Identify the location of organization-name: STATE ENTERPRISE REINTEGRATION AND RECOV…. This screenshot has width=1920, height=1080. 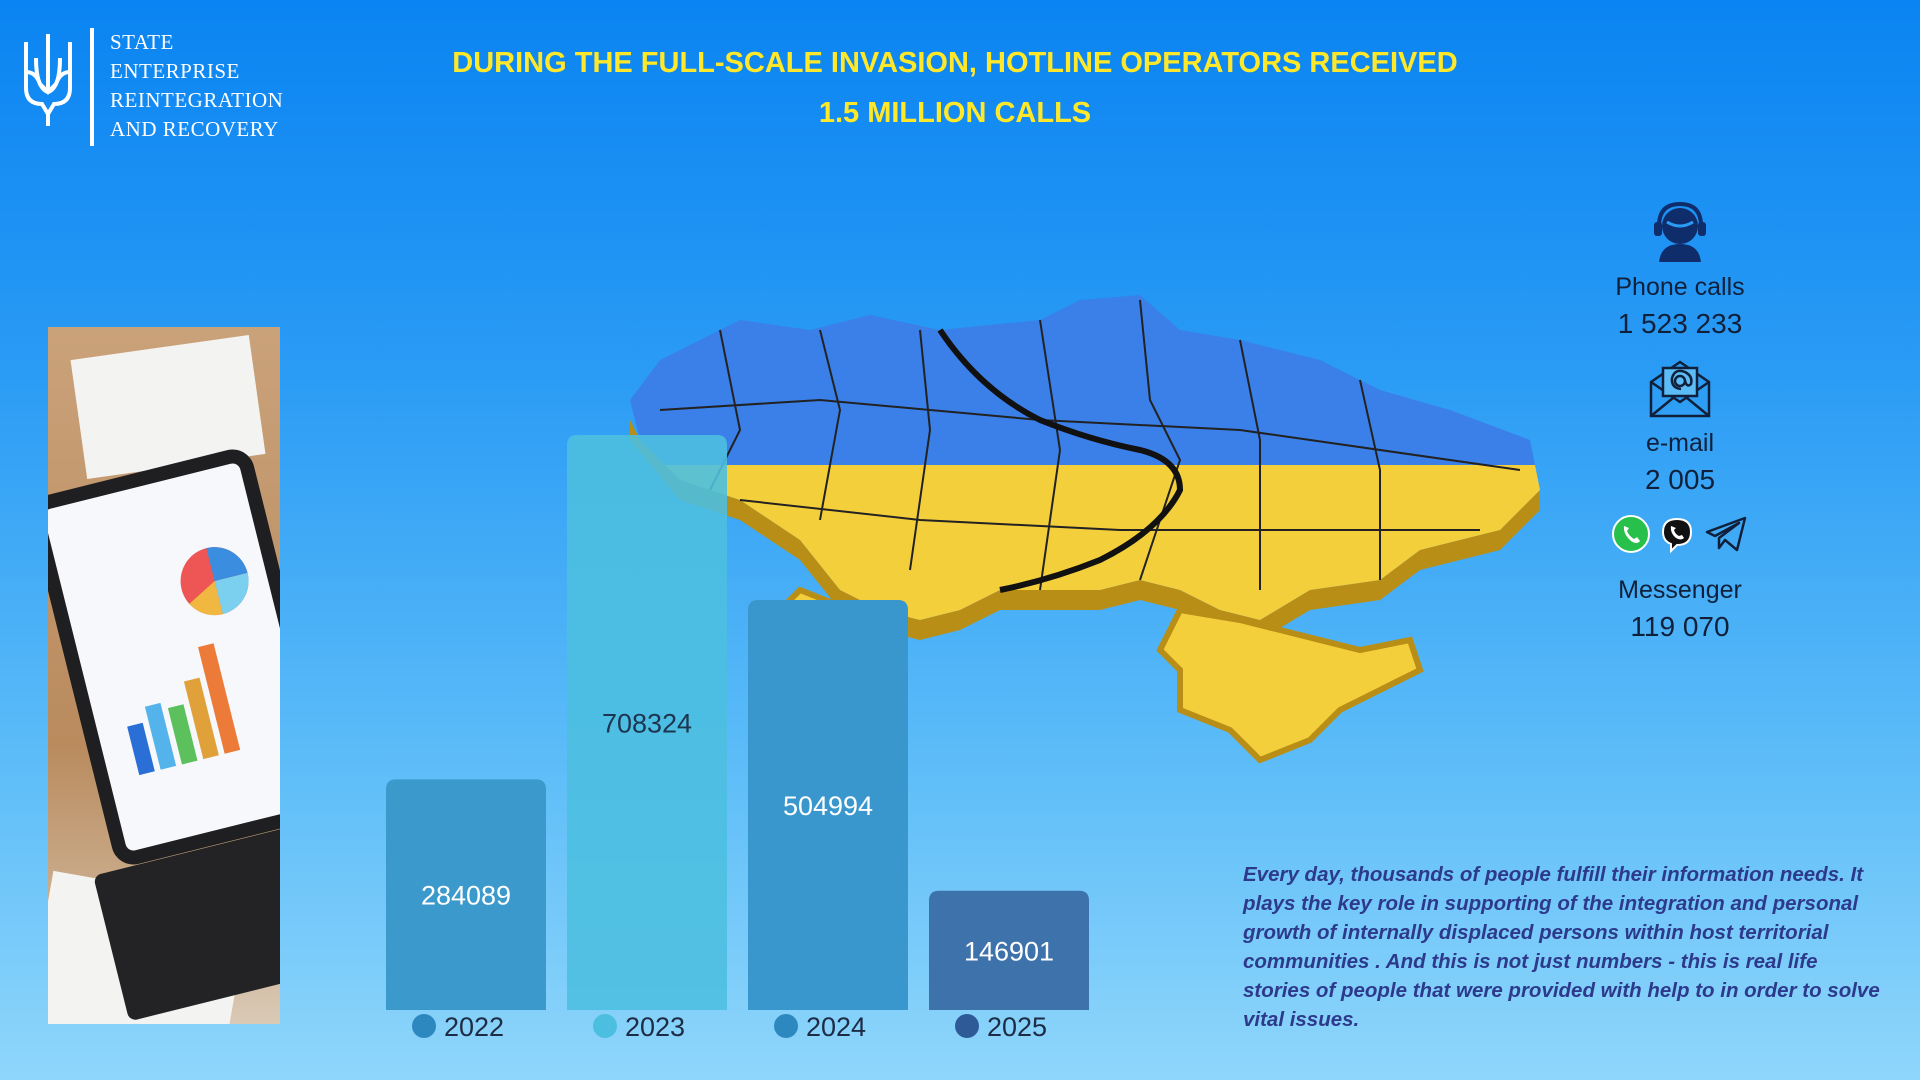
(196, 86).